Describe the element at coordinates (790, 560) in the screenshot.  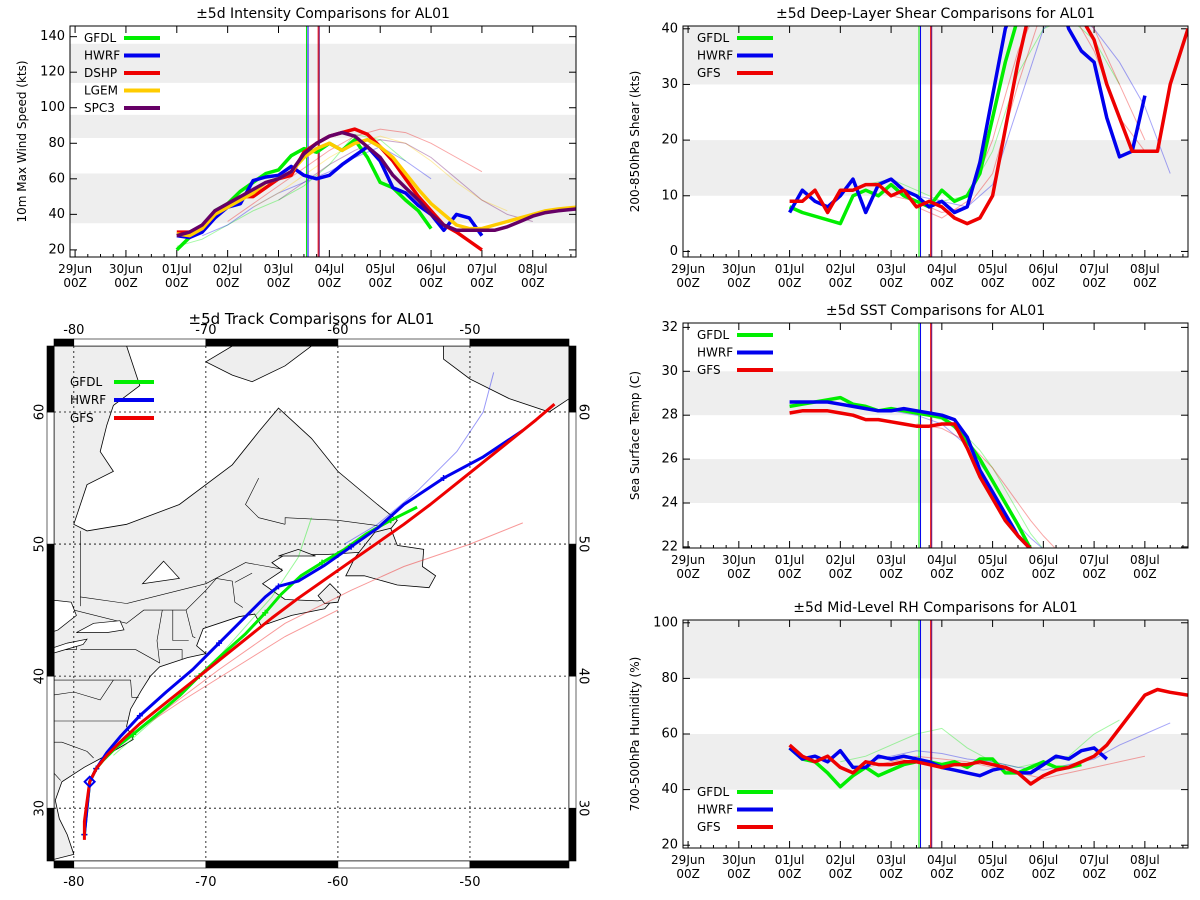
I see `sst-xtick-label-2: 01Jul` at that location.